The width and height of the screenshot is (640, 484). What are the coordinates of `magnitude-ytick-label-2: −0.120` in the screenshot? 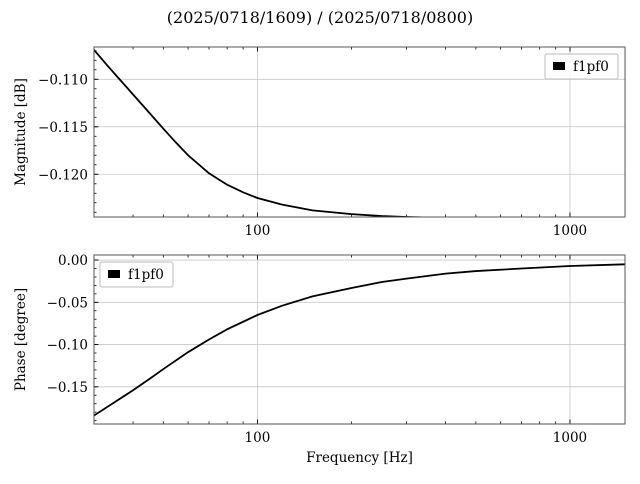 It's located at (63, 175).